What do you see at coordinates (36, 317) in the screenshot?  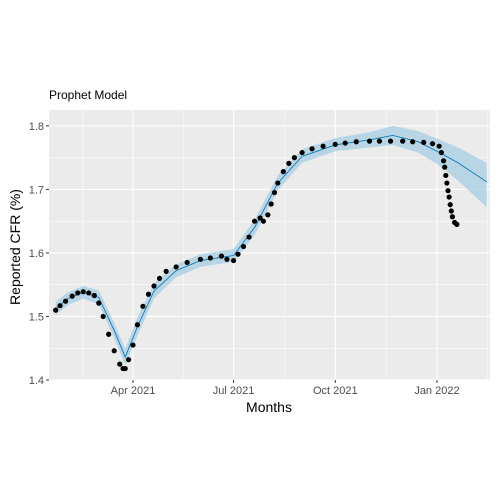 I see `y-tick-label: 1.5` at bounding box center [36, 317].